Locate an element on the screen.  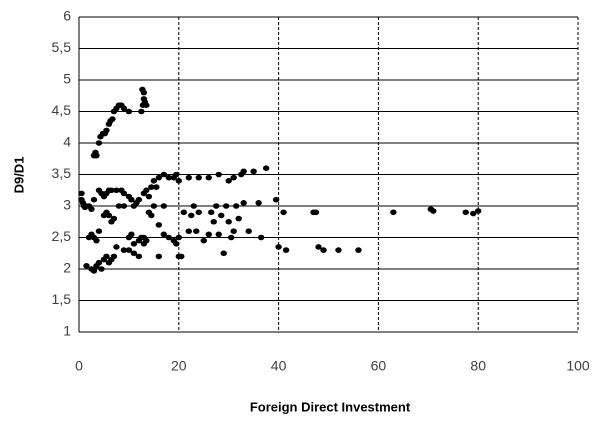
y-tick-label: 5,5 is located at coordinates (62, 47).